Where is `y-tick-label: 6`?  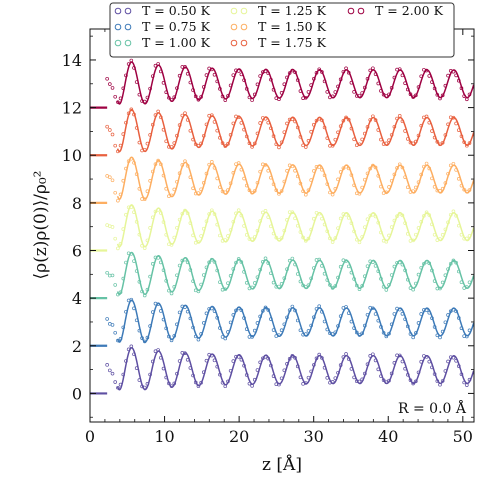
y-tick-label: 6 is located at coordinates (77, 251).